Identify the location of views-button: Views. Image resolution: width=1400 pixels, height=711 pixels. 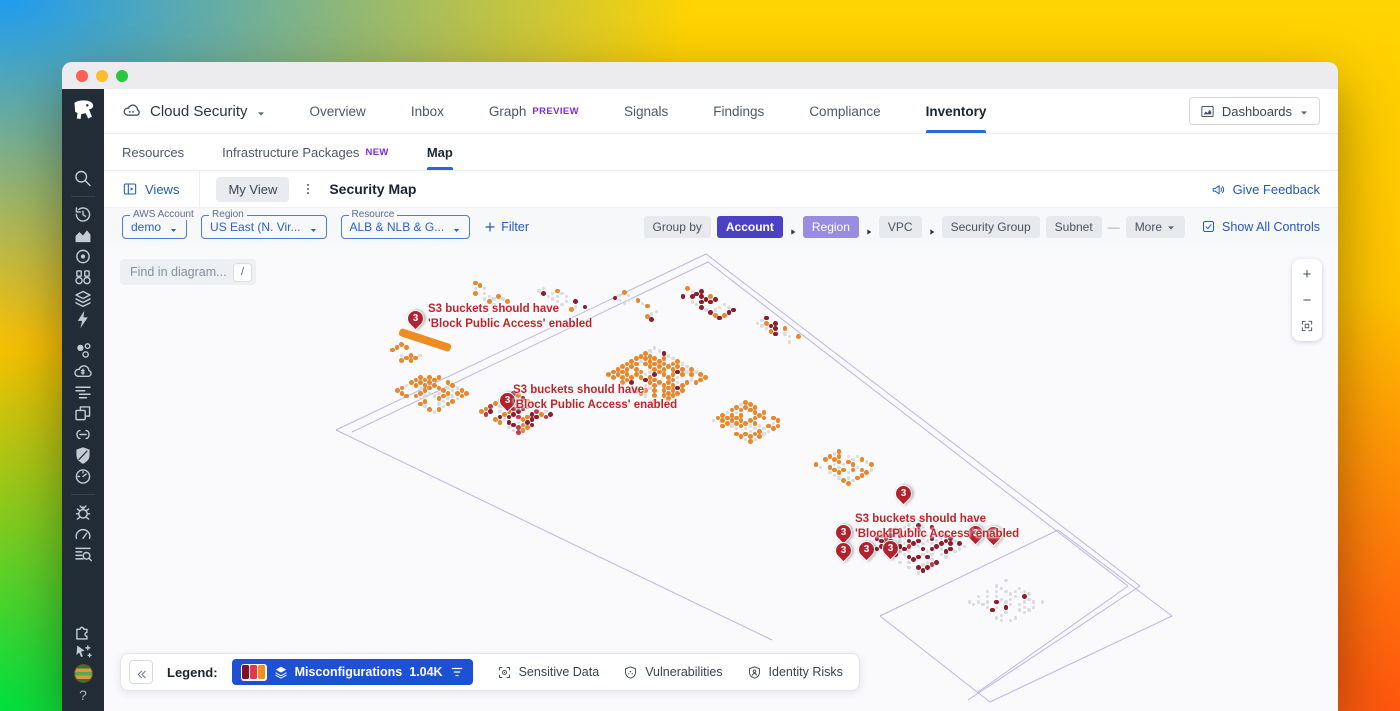
(152, 189).